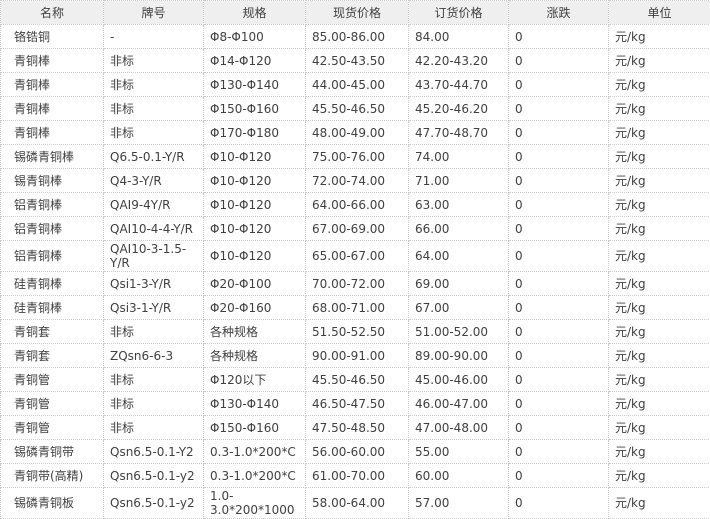  What do you see at coordinates (255, 284) in the screenshot?
I see `cell-spec: Φ20-Φ100` at bounding box center [255, 284].